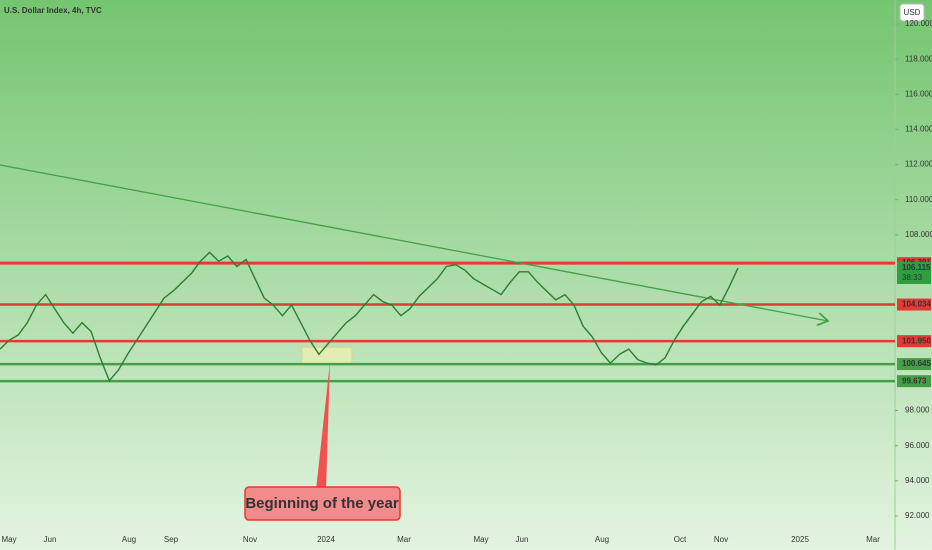 The height and width of the screenshot is (550, 932). I want to click on x-tick-label: 2024, so click(326, 539).